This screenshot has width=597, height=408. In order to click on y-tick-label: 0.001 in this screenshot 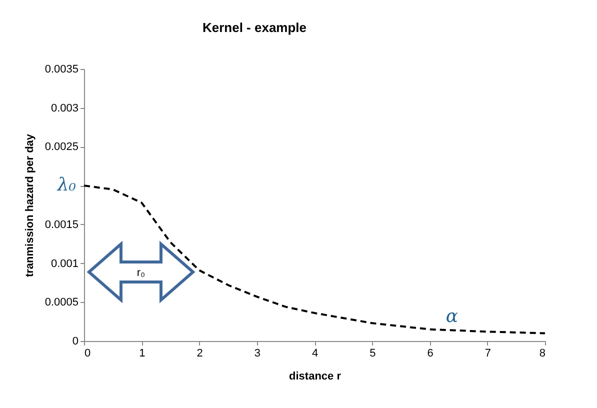, I will do `click(64, 264)`.